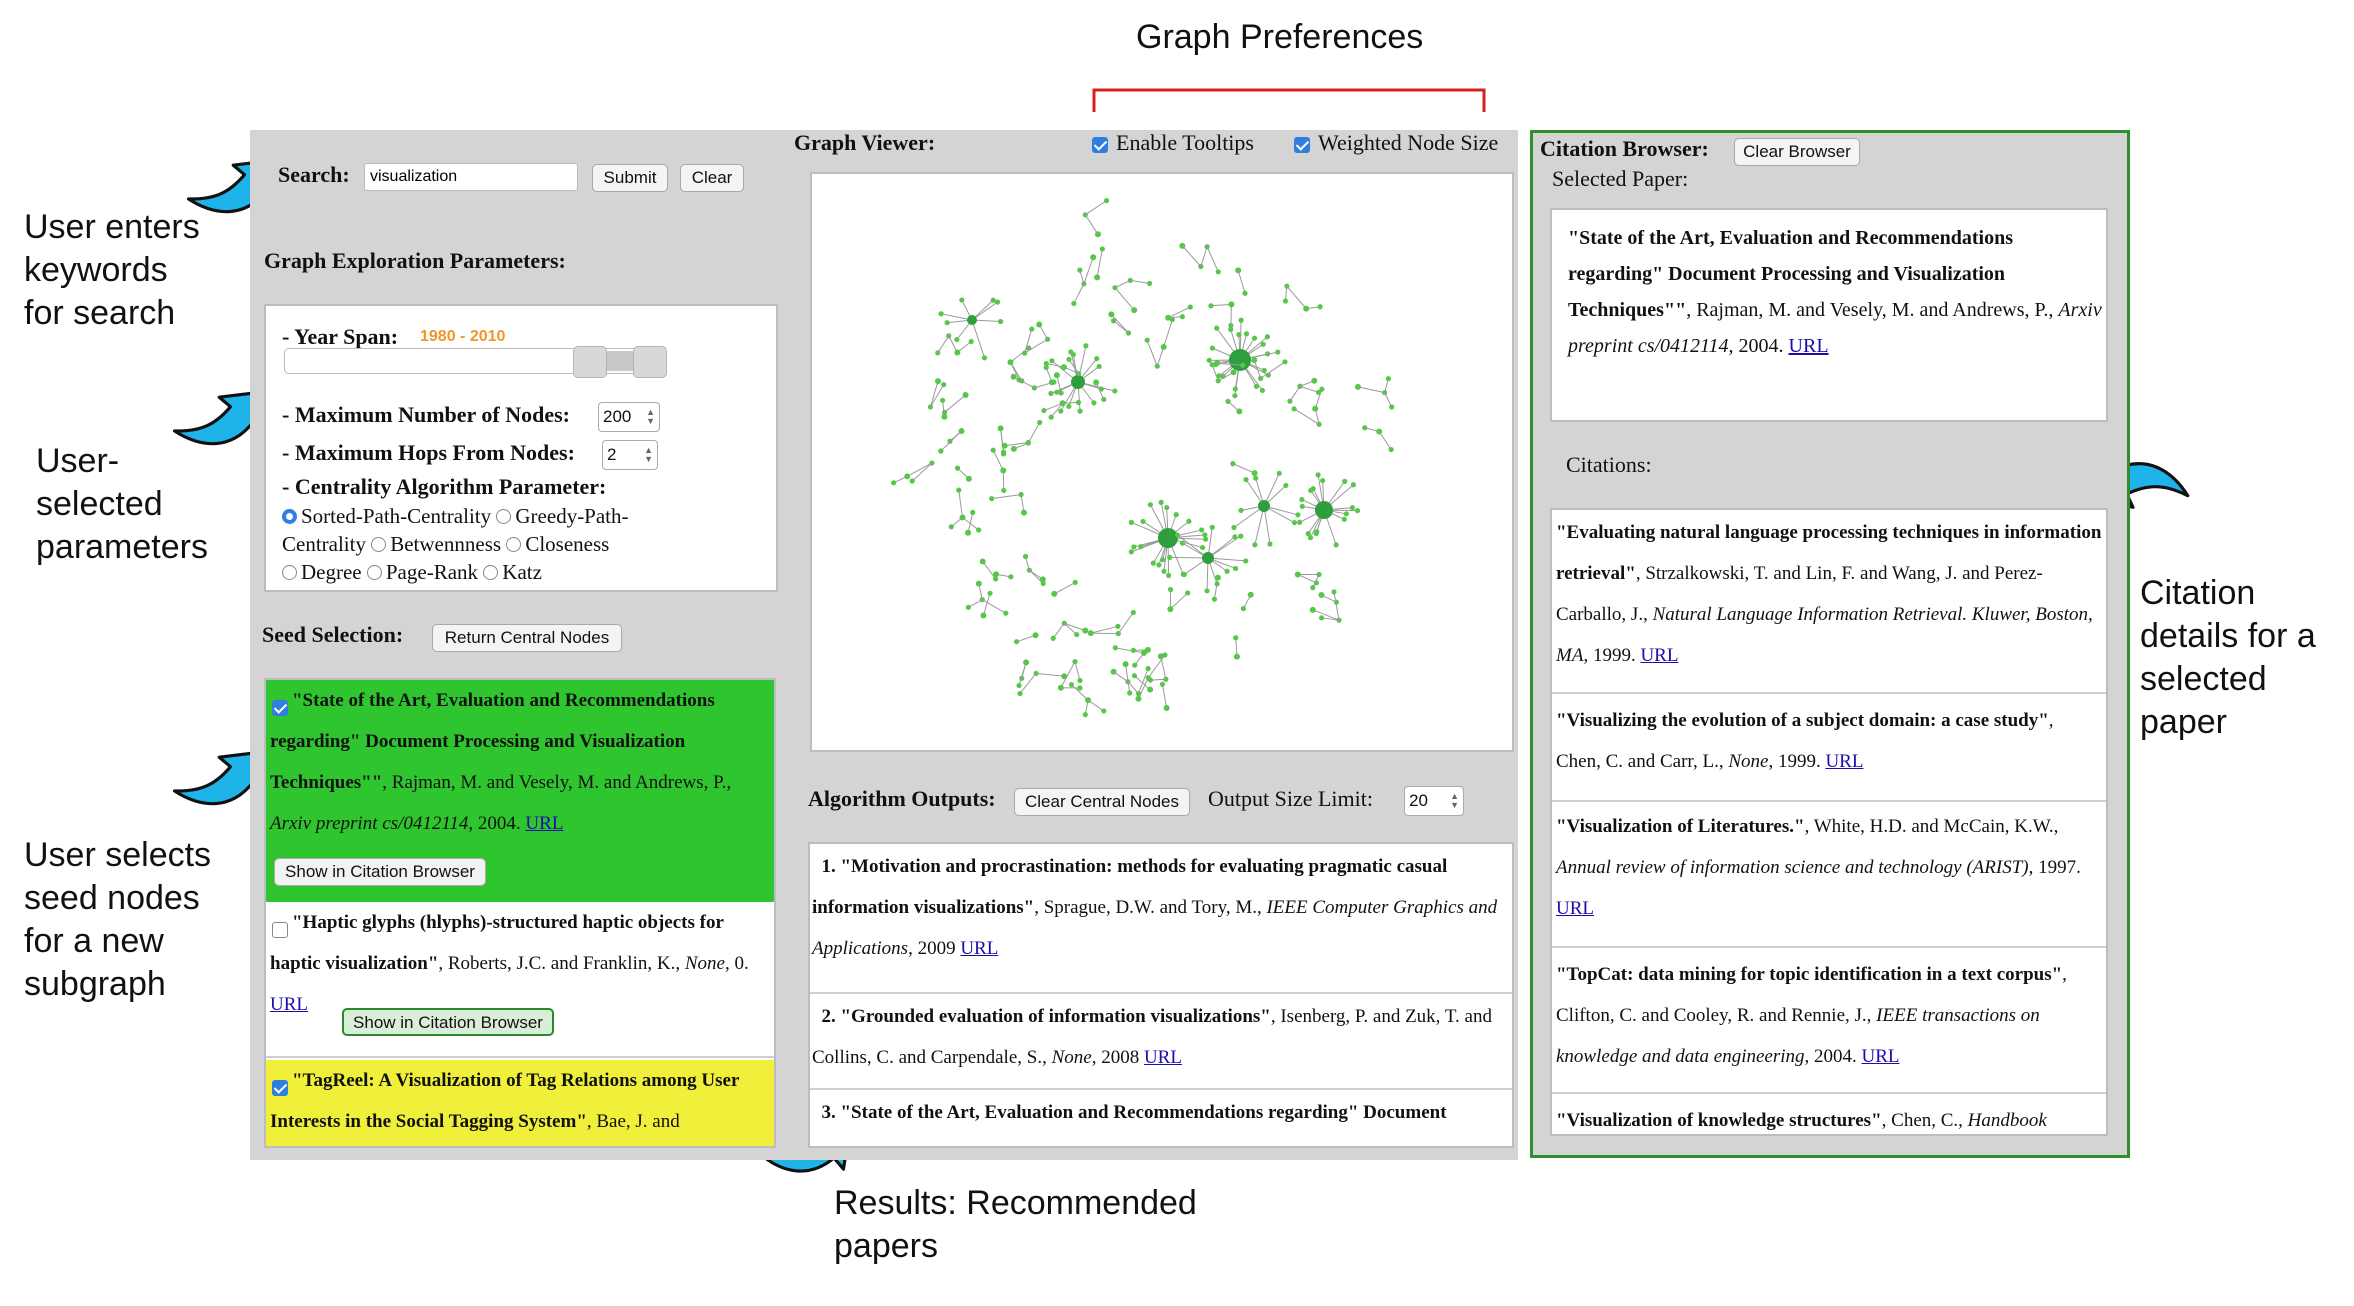 This screenshot has width=2354, height=1306. Describe the element at coordinates (590, 362) in the screenshot. I see `year-span-handle-min` at that location.